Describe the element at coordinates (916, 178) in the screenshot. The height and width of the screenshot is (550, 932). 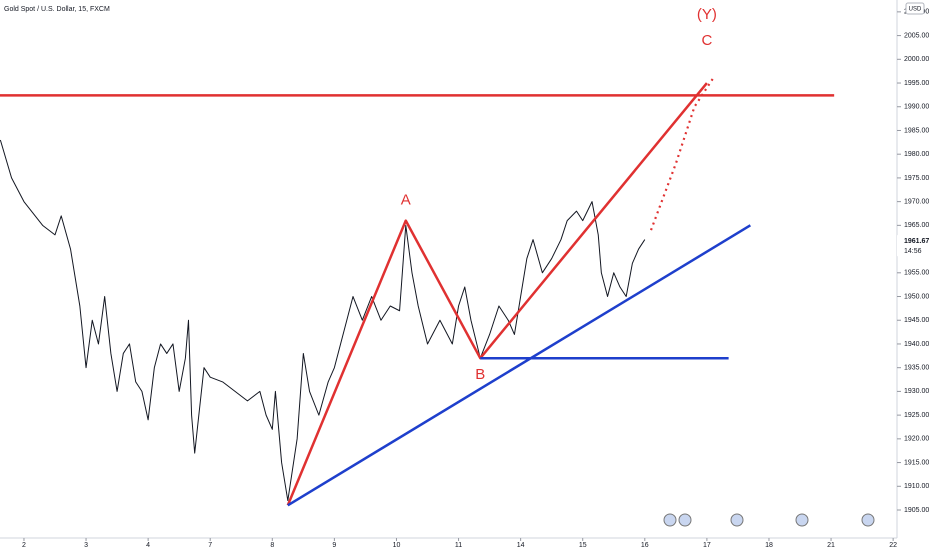
I see `y-tick-label: 1975.00` at that location.